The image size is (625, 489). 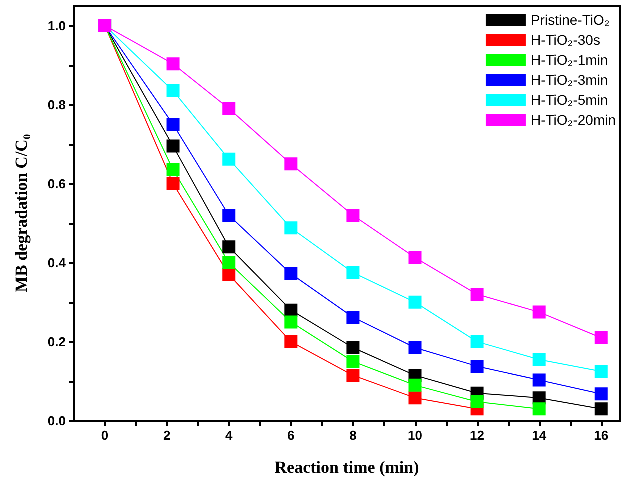 I want to click on legend-label: H-TiO₂-5min, so click(x=569, y=100).